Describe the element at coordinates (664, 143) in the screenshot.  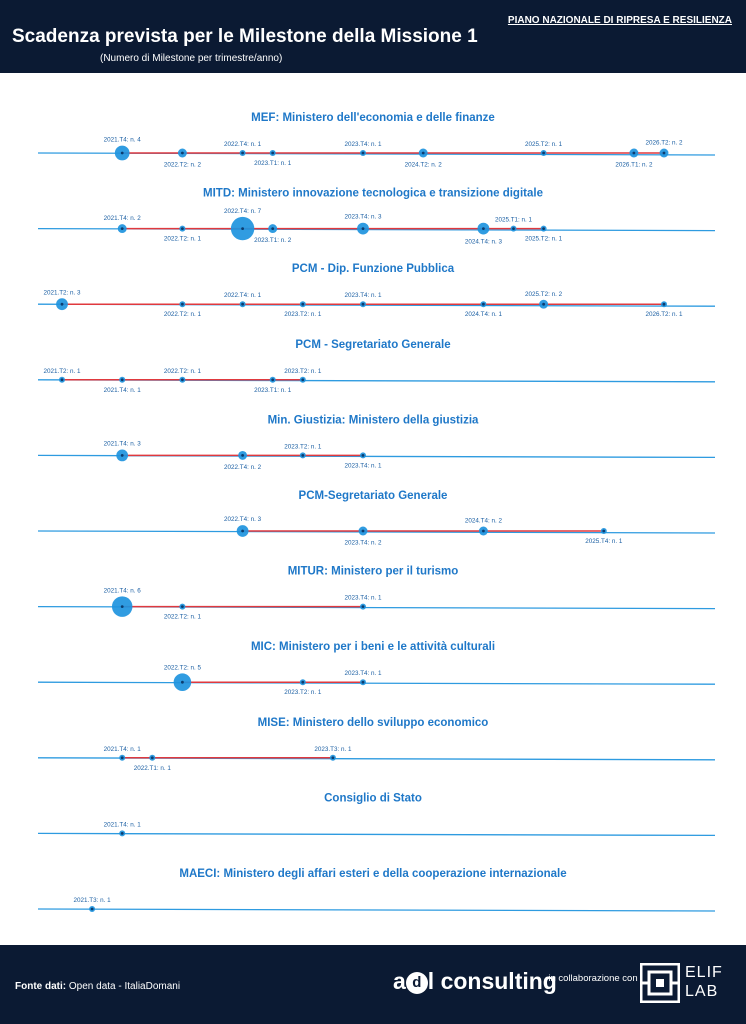
I see `point-label: 2026.T2: n. 2` at that location.